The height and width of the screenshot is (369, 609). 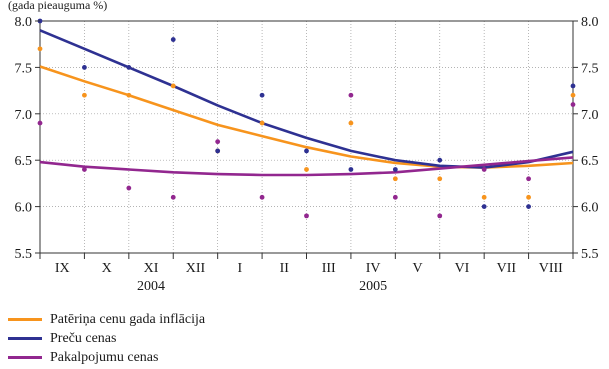 I want to click on y-tick-label-right: 7.0, so click(x=590, y=115).